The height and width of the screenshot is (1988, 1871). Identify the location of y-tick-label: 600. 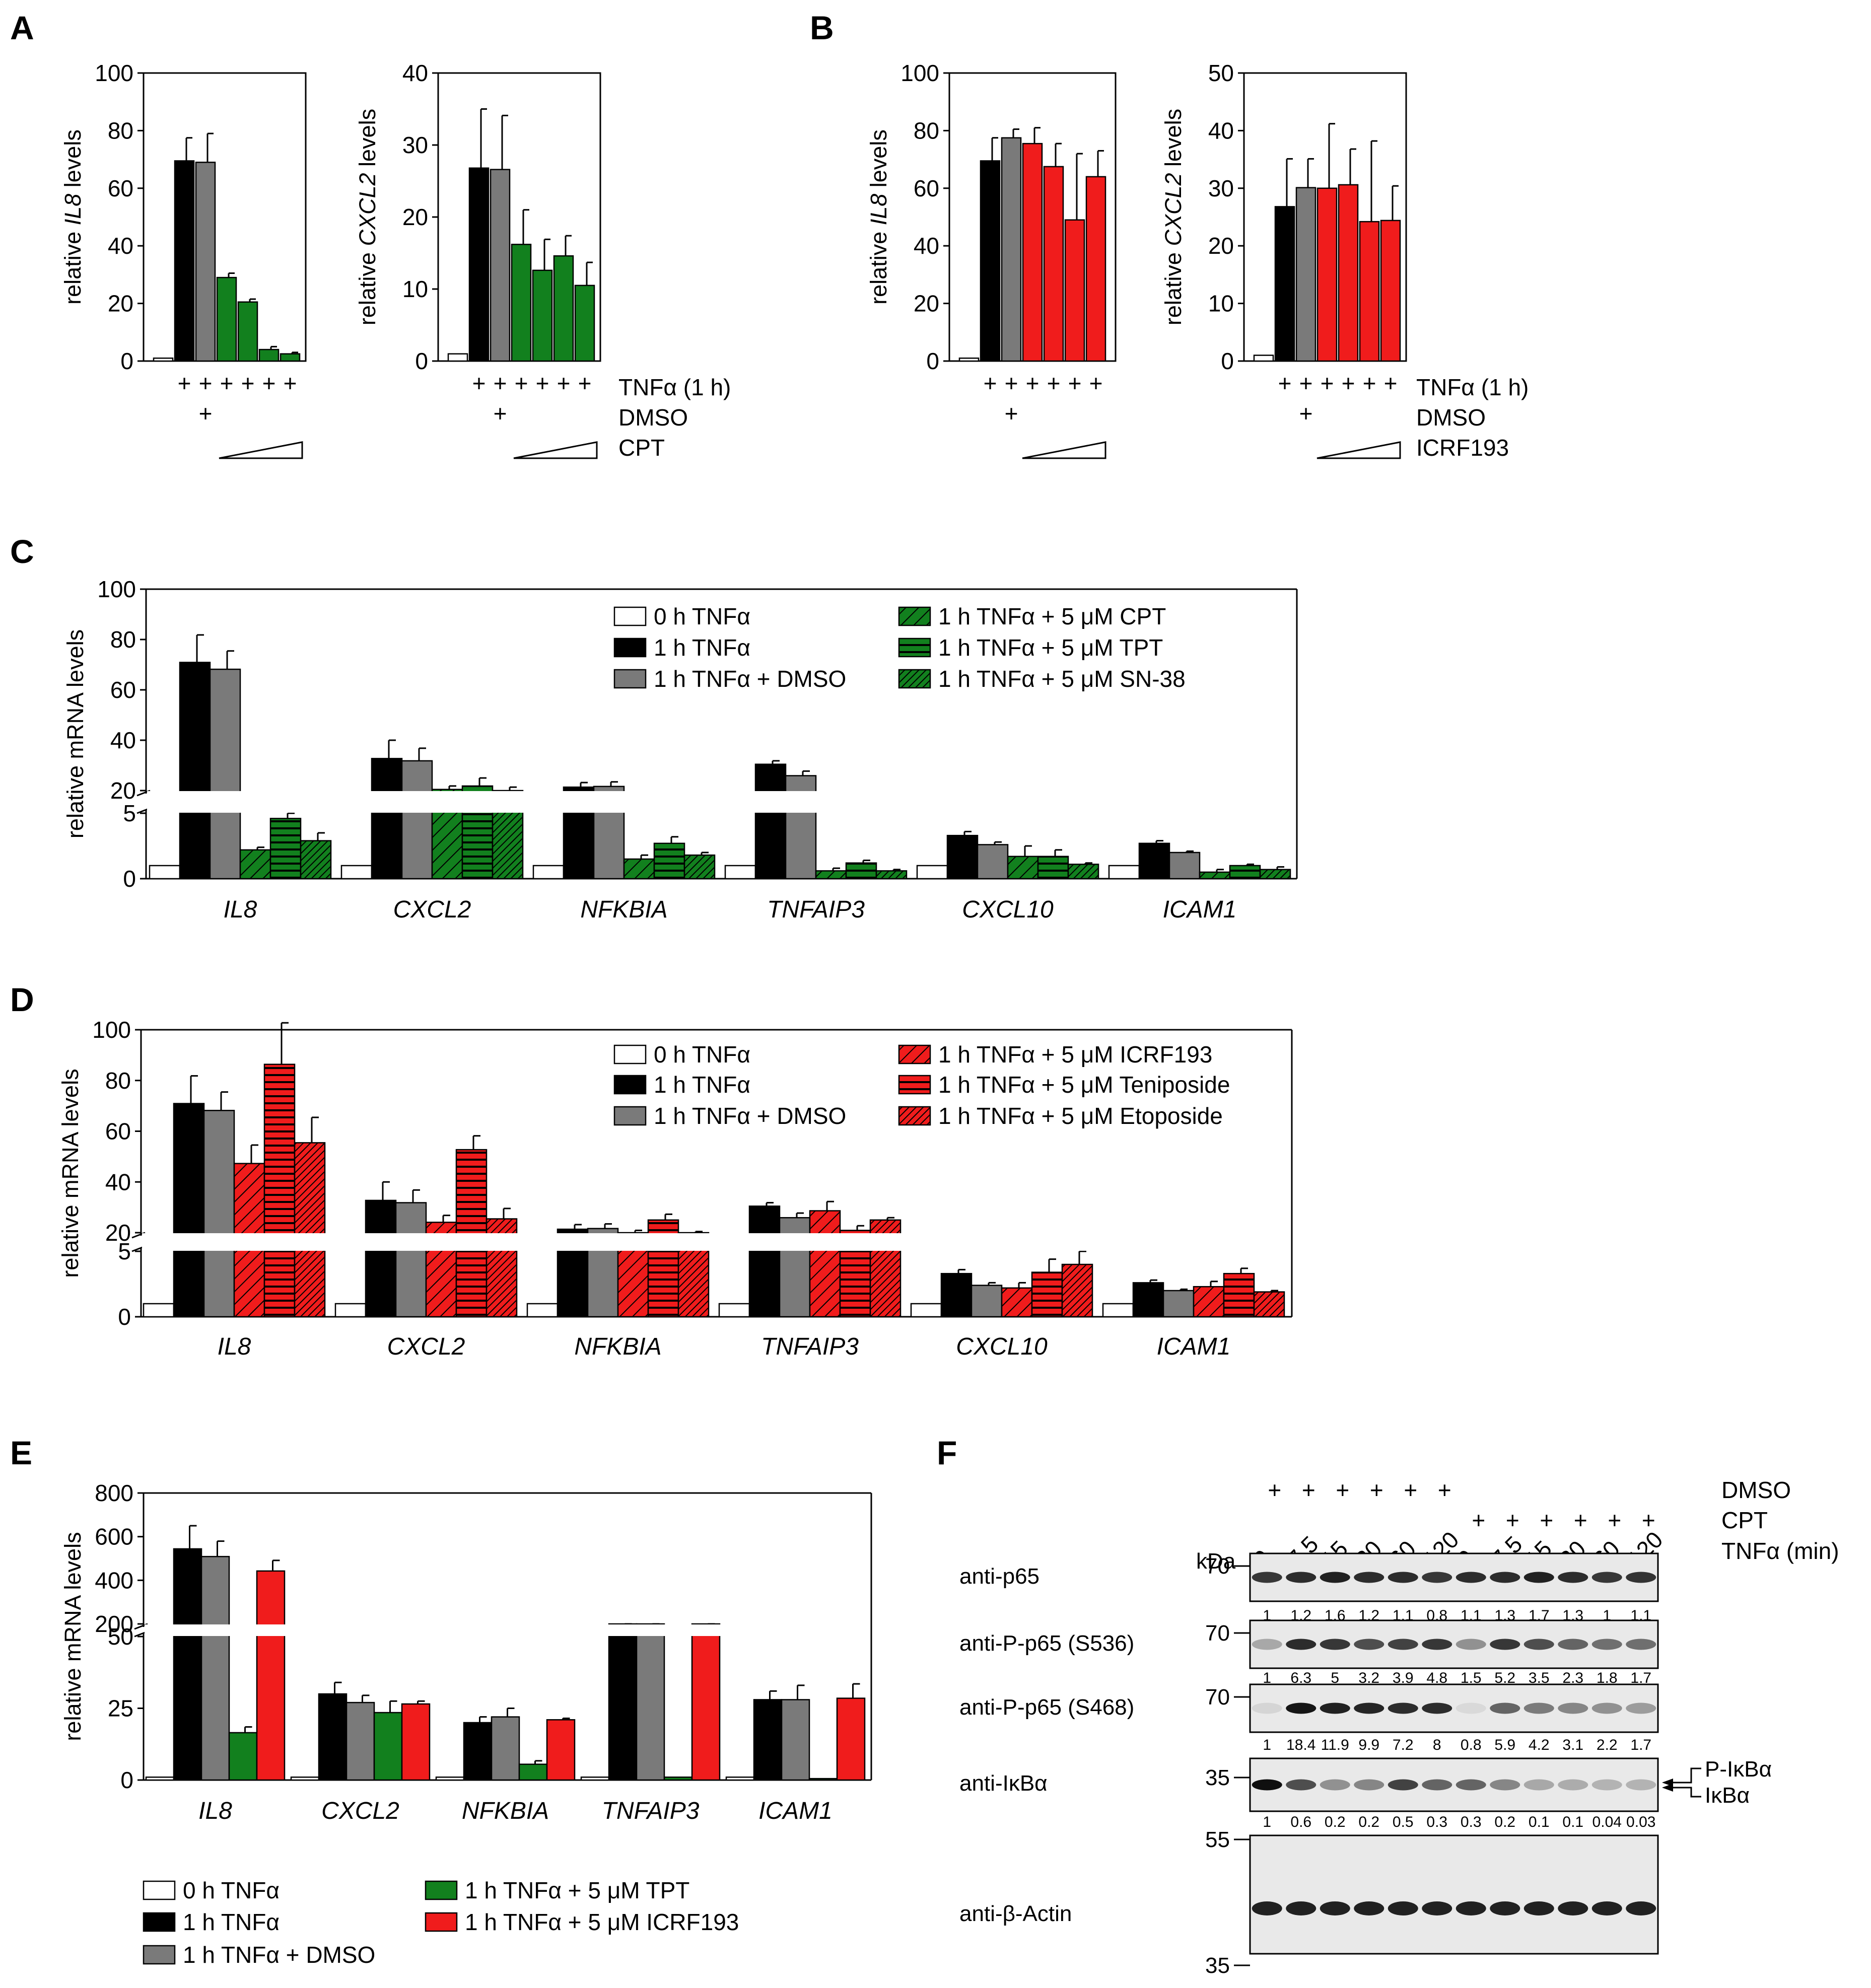
(114, 1537).